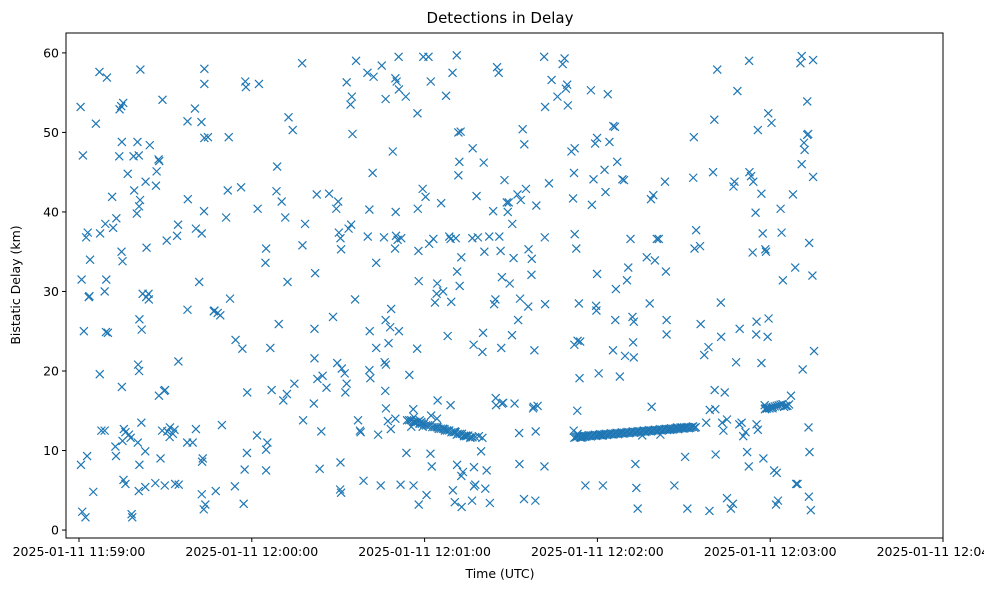  I want to click on x-tick-label: 2025-01-11 12:04:00, so click(930, 551).